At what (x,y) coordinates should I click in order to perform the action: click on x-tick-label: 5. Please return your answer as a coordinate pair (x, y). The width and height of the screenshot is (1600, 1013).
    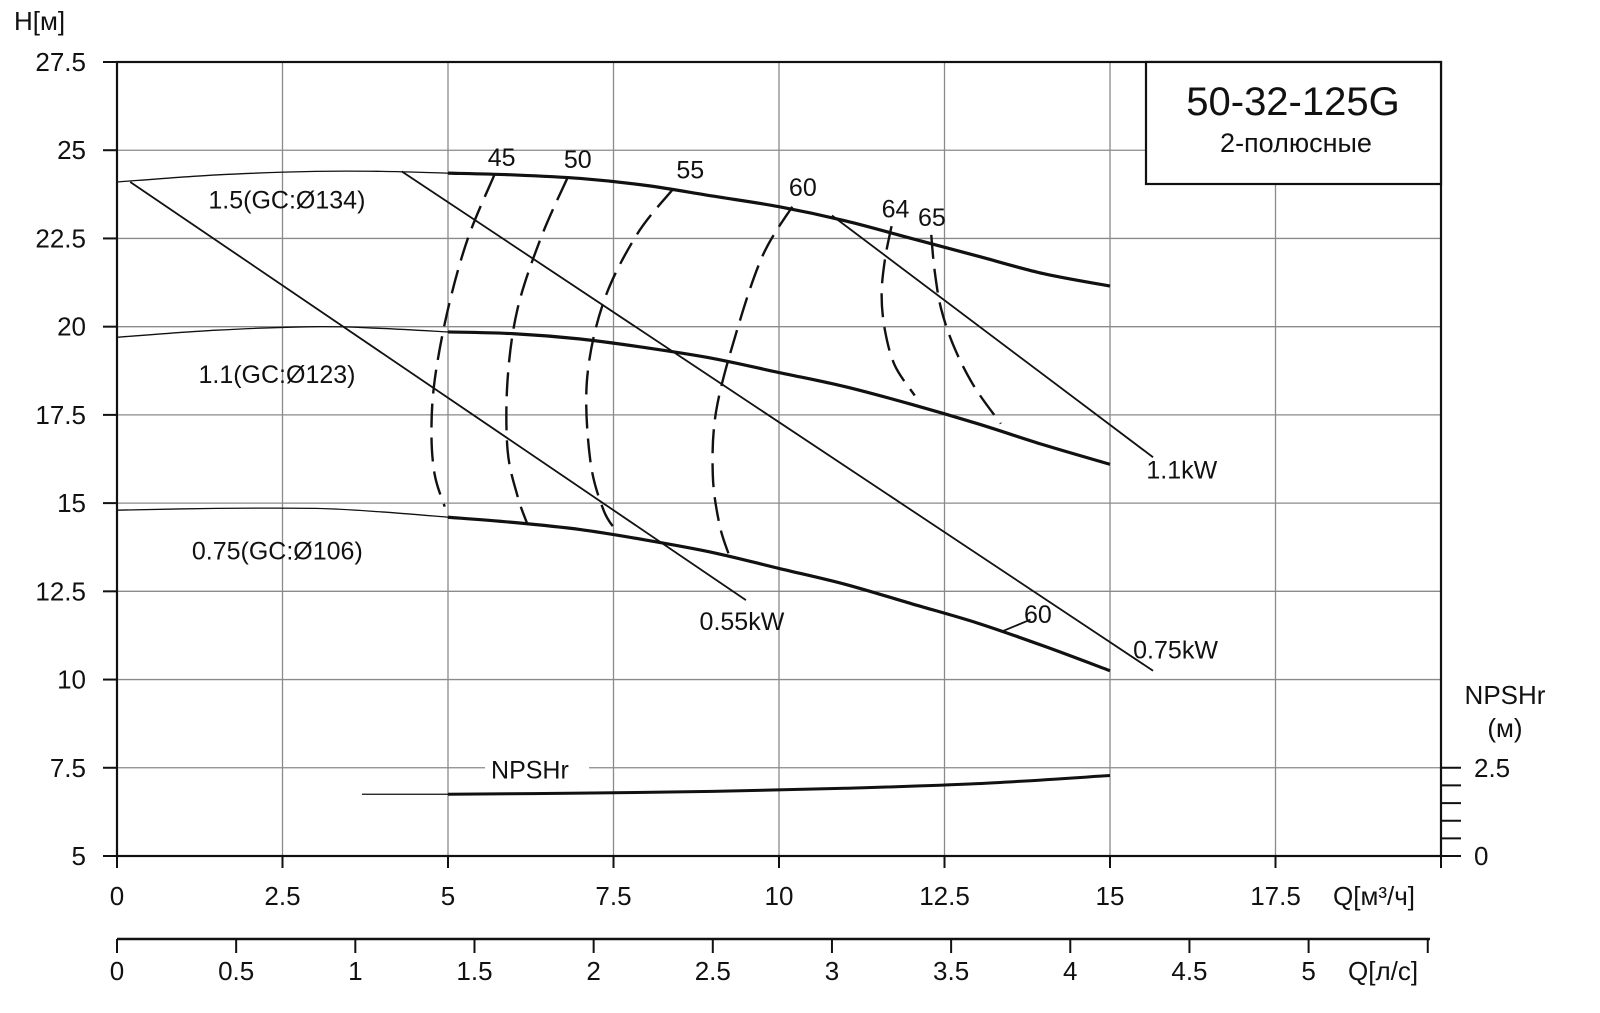
    Looking at the image, I should click on (448, 896).